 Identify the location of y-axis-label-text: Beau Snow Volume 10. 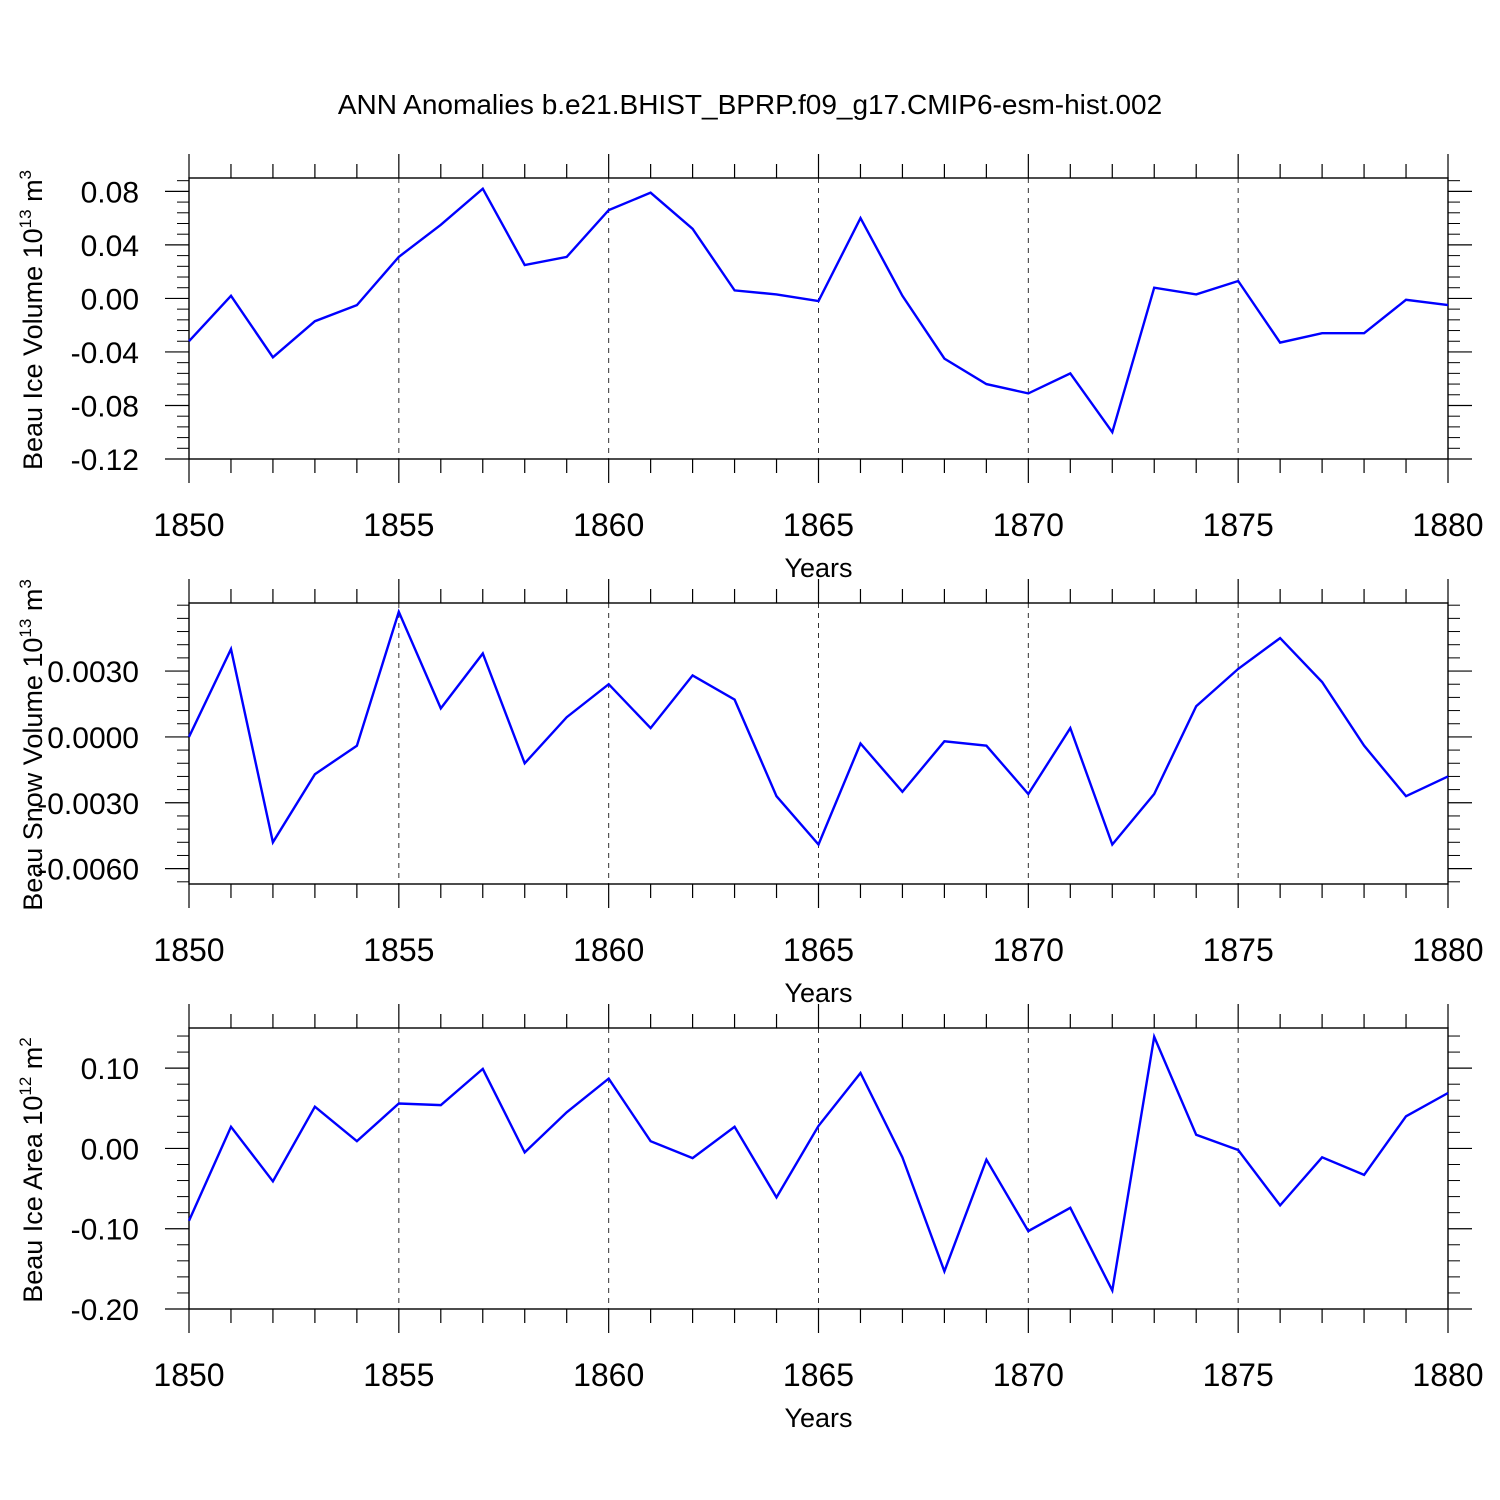
(33, 774).